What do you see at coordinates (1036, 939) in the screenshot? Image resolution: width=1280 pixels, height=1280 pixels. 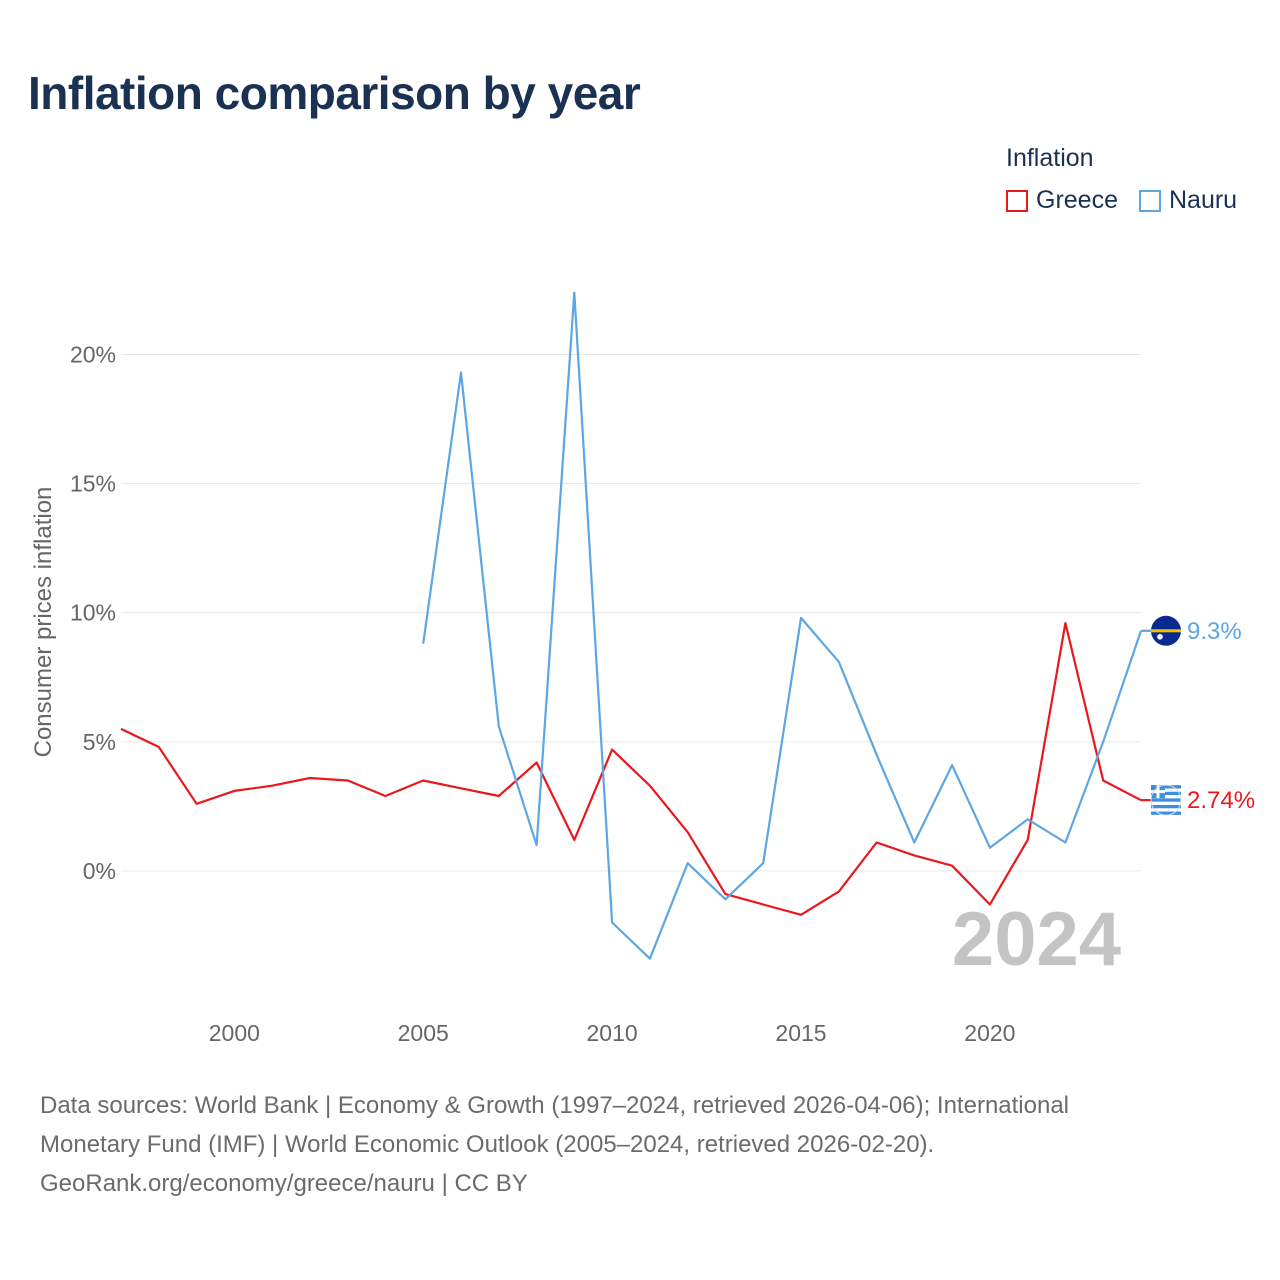 I see `year-watermark: 2024` at bounding box center [1036, 939].